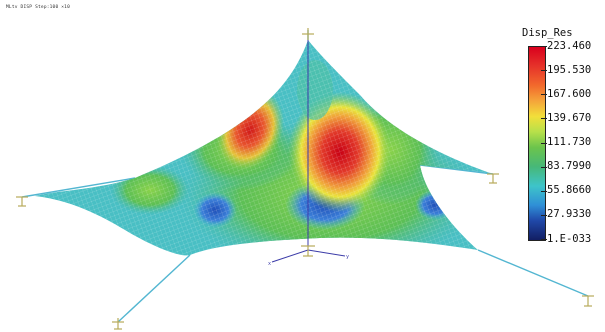 The width and height of the screenshot is (605, 332). Describe the element at coordinates (569, 190) in the screenshot. I see `legend-value: 55.8660` at that location.